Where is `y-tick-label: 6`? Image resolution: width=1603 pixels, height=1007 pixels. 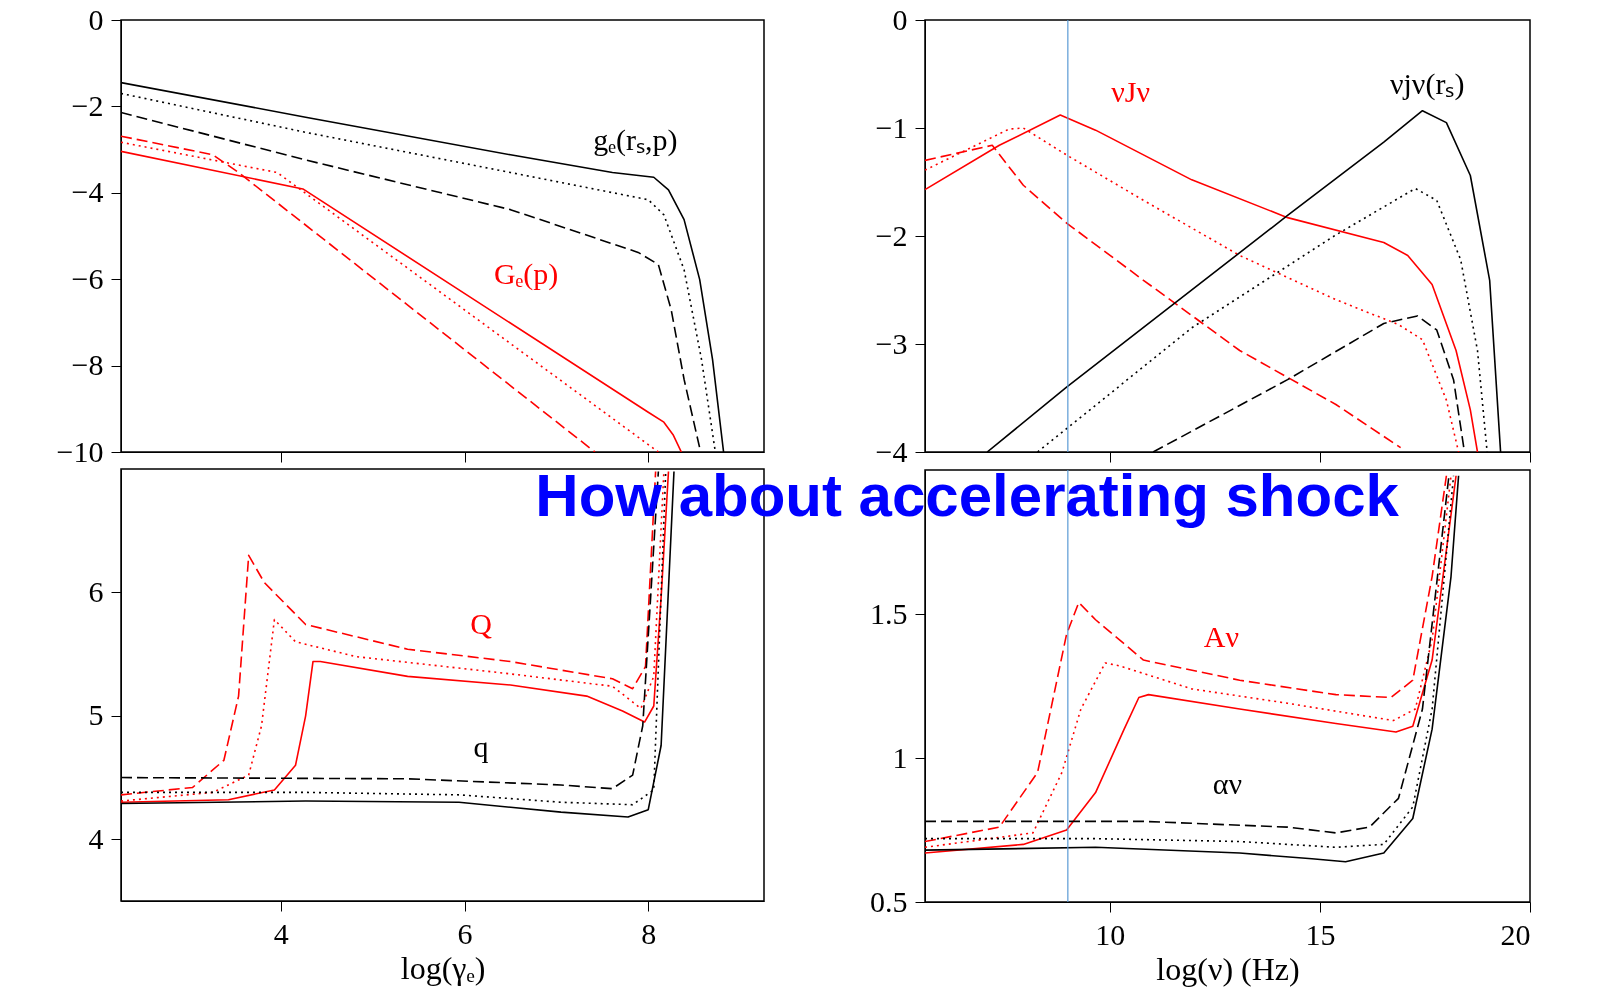 y-tick-label: 6 is located at coordinates (96, 591).